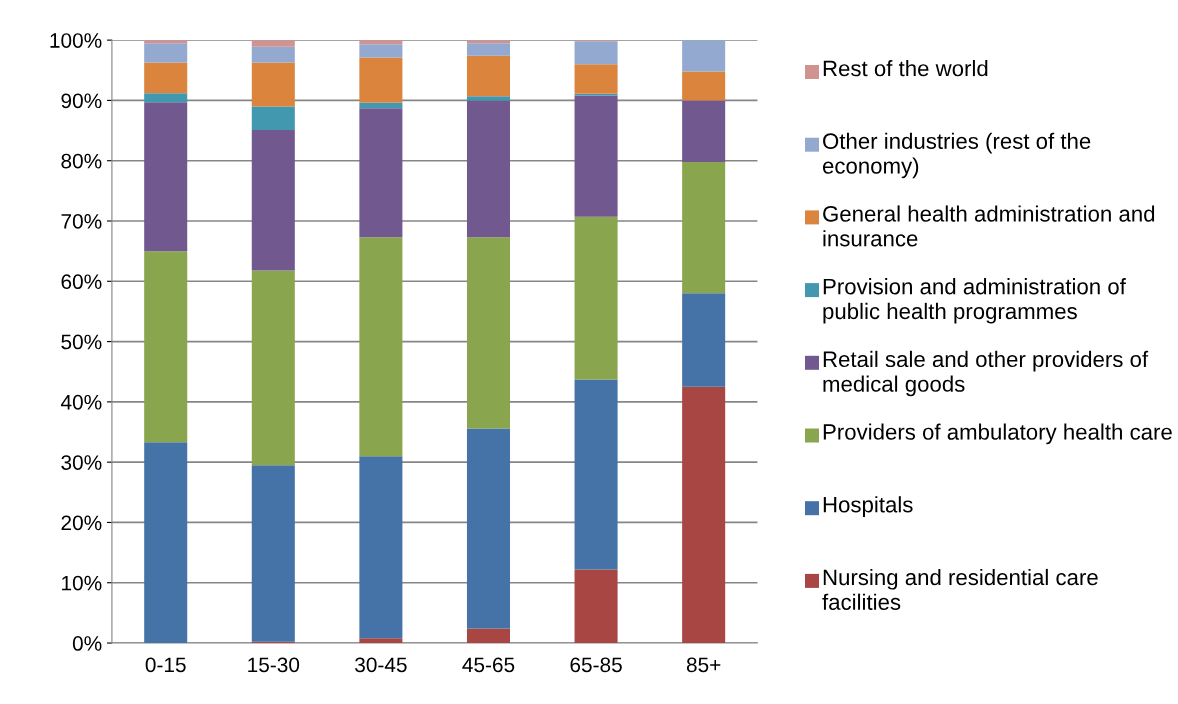 This screenshot has height=704, width=1178. What do you see at coordinates (905, 68) in the screenshot?
I see `legend-label: Rest of the world` at bounding box center [905, 68].